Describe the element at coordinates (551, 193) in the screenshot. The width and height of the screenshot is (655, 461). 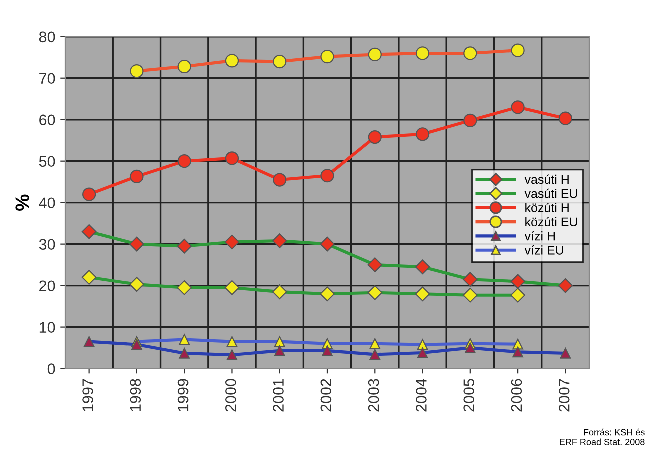
I see `legend-label: vasúti EU` at that location.